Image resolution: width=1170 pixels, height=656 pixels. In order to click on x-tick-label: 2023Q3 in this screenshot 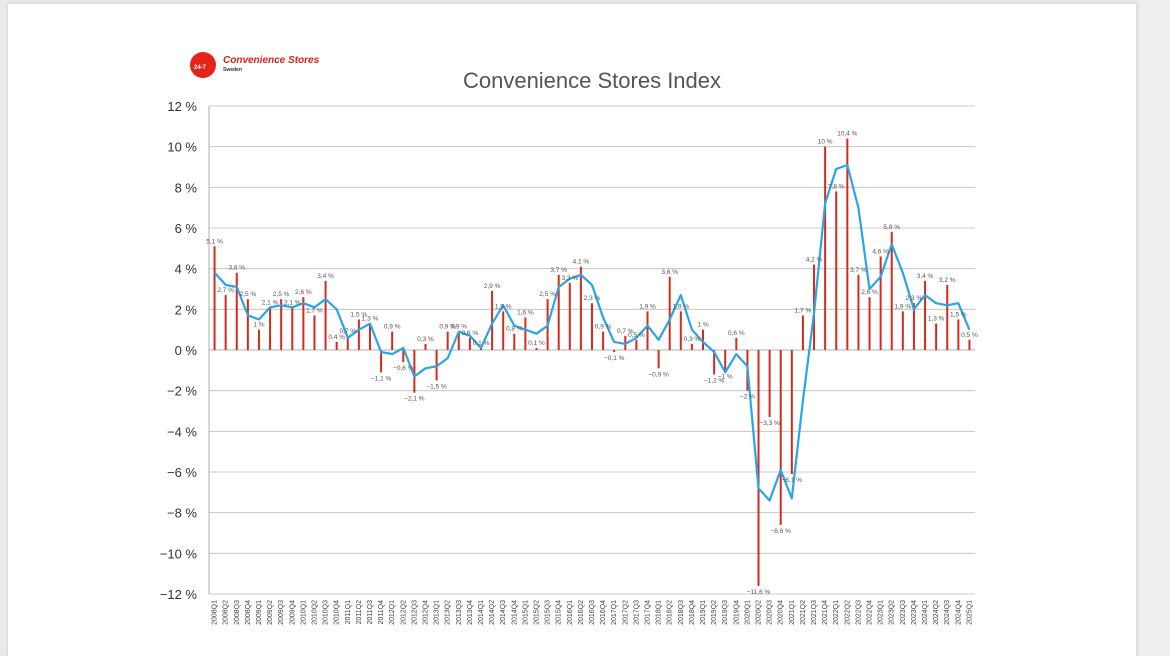, I will do `click(903, 612)`.